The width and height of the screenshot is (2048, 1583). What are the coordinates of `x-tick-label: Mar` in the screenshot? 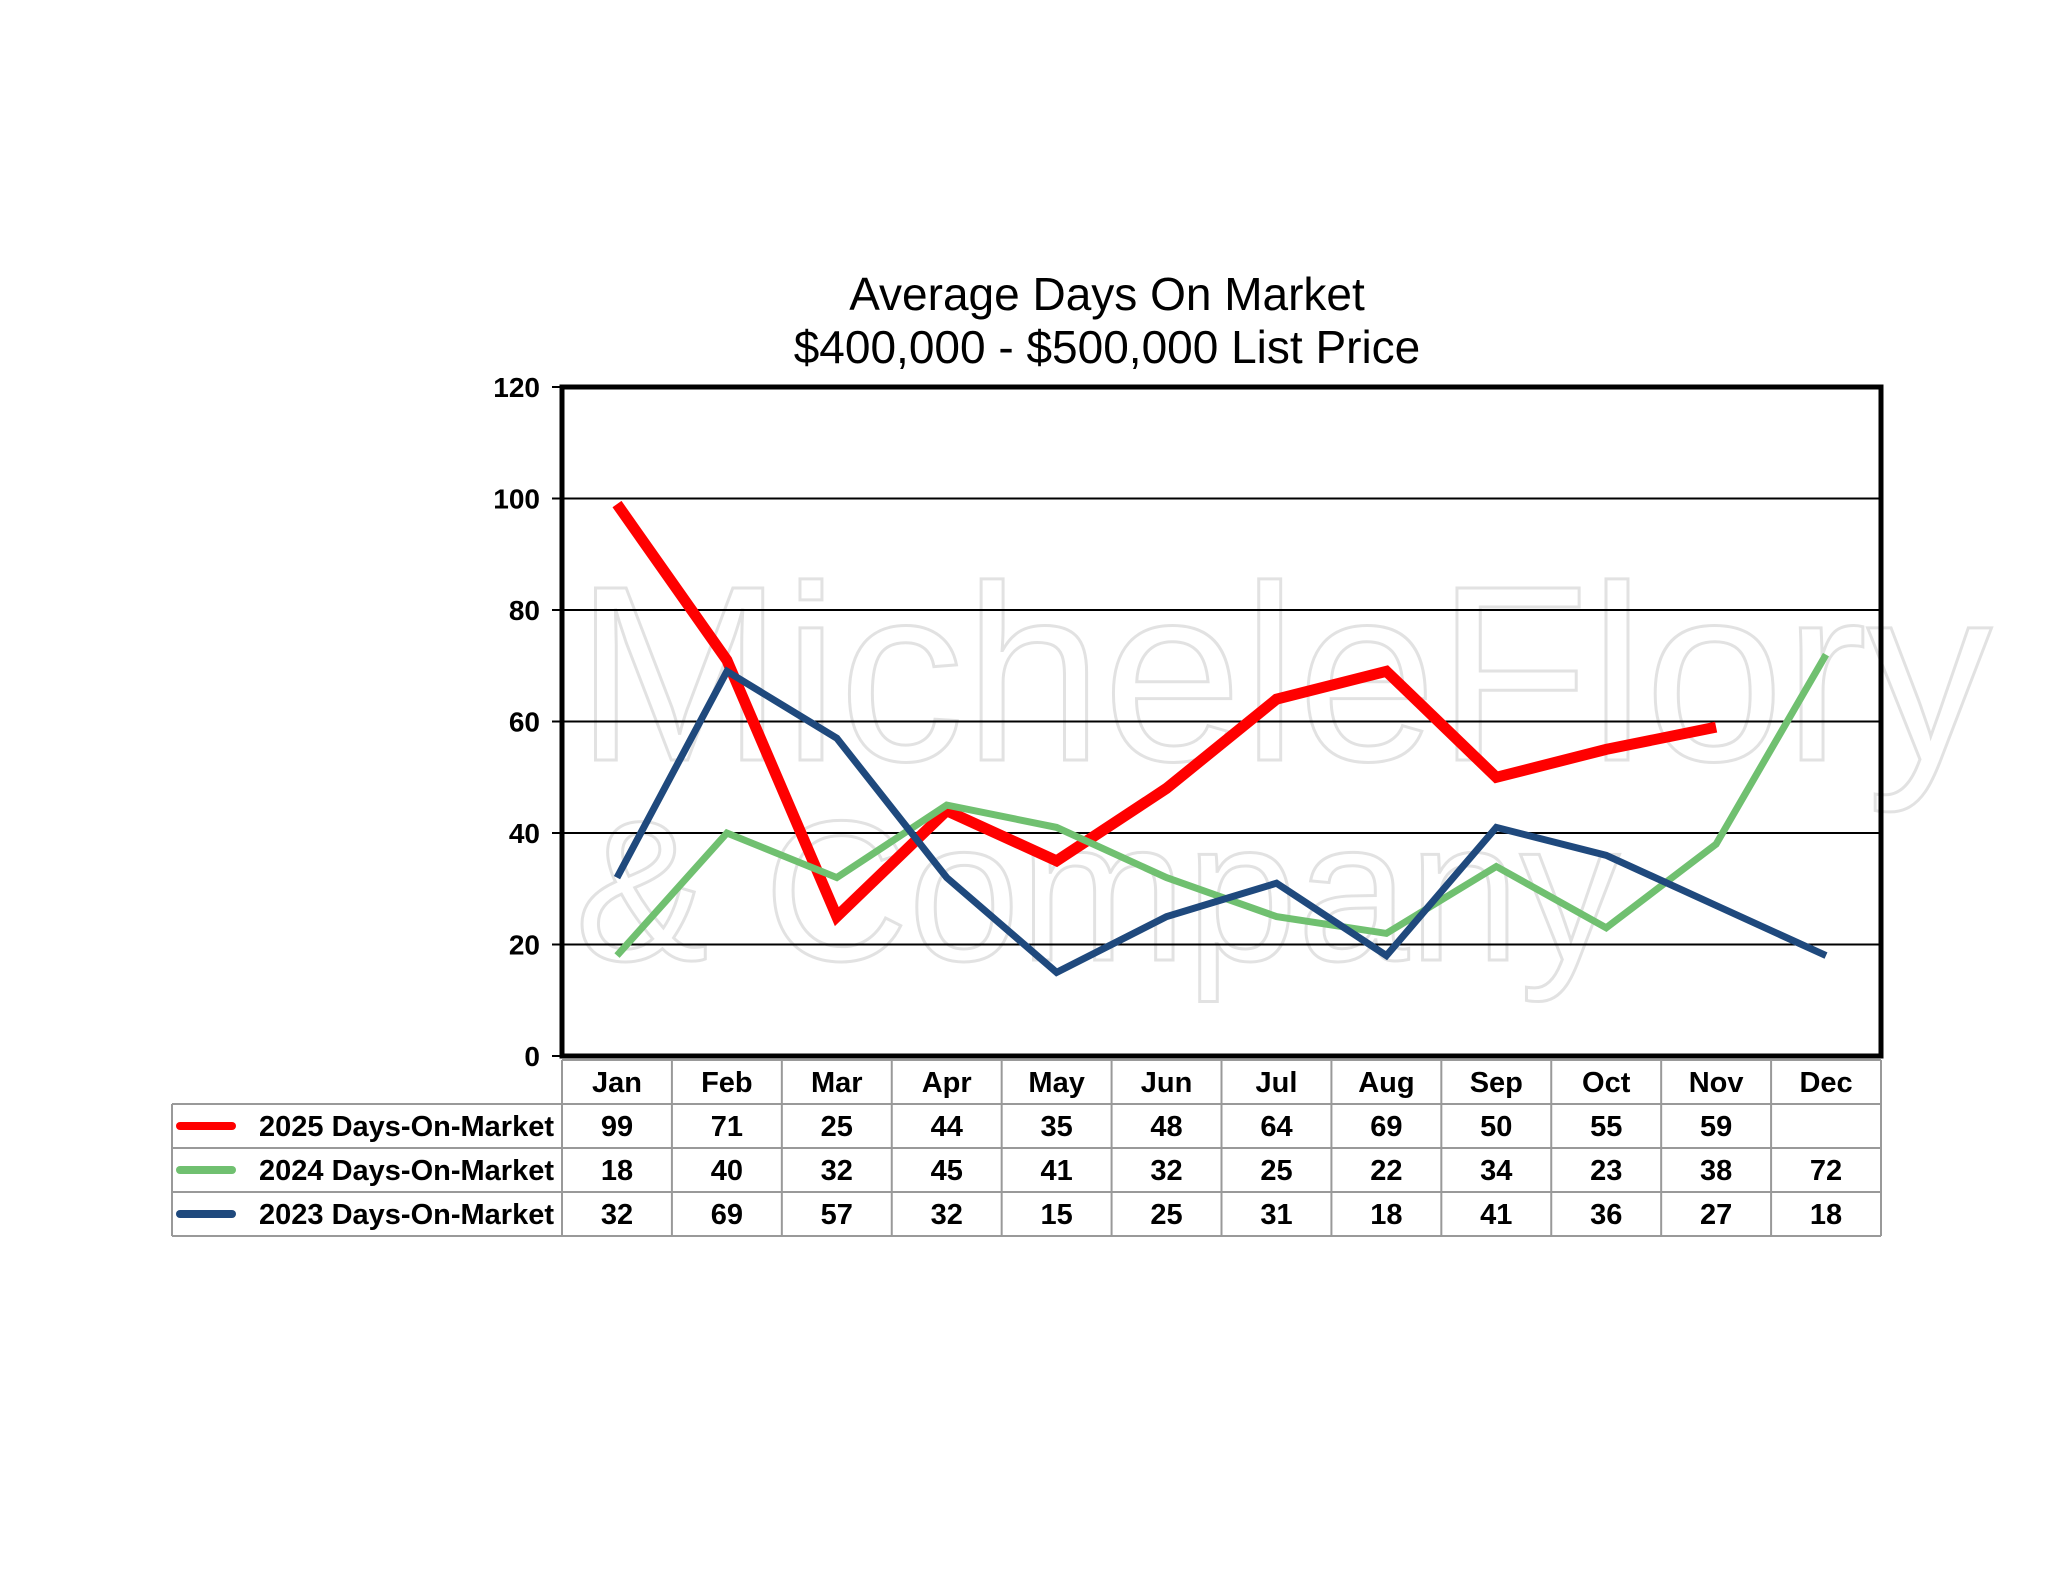 It's located at (837, 1083).